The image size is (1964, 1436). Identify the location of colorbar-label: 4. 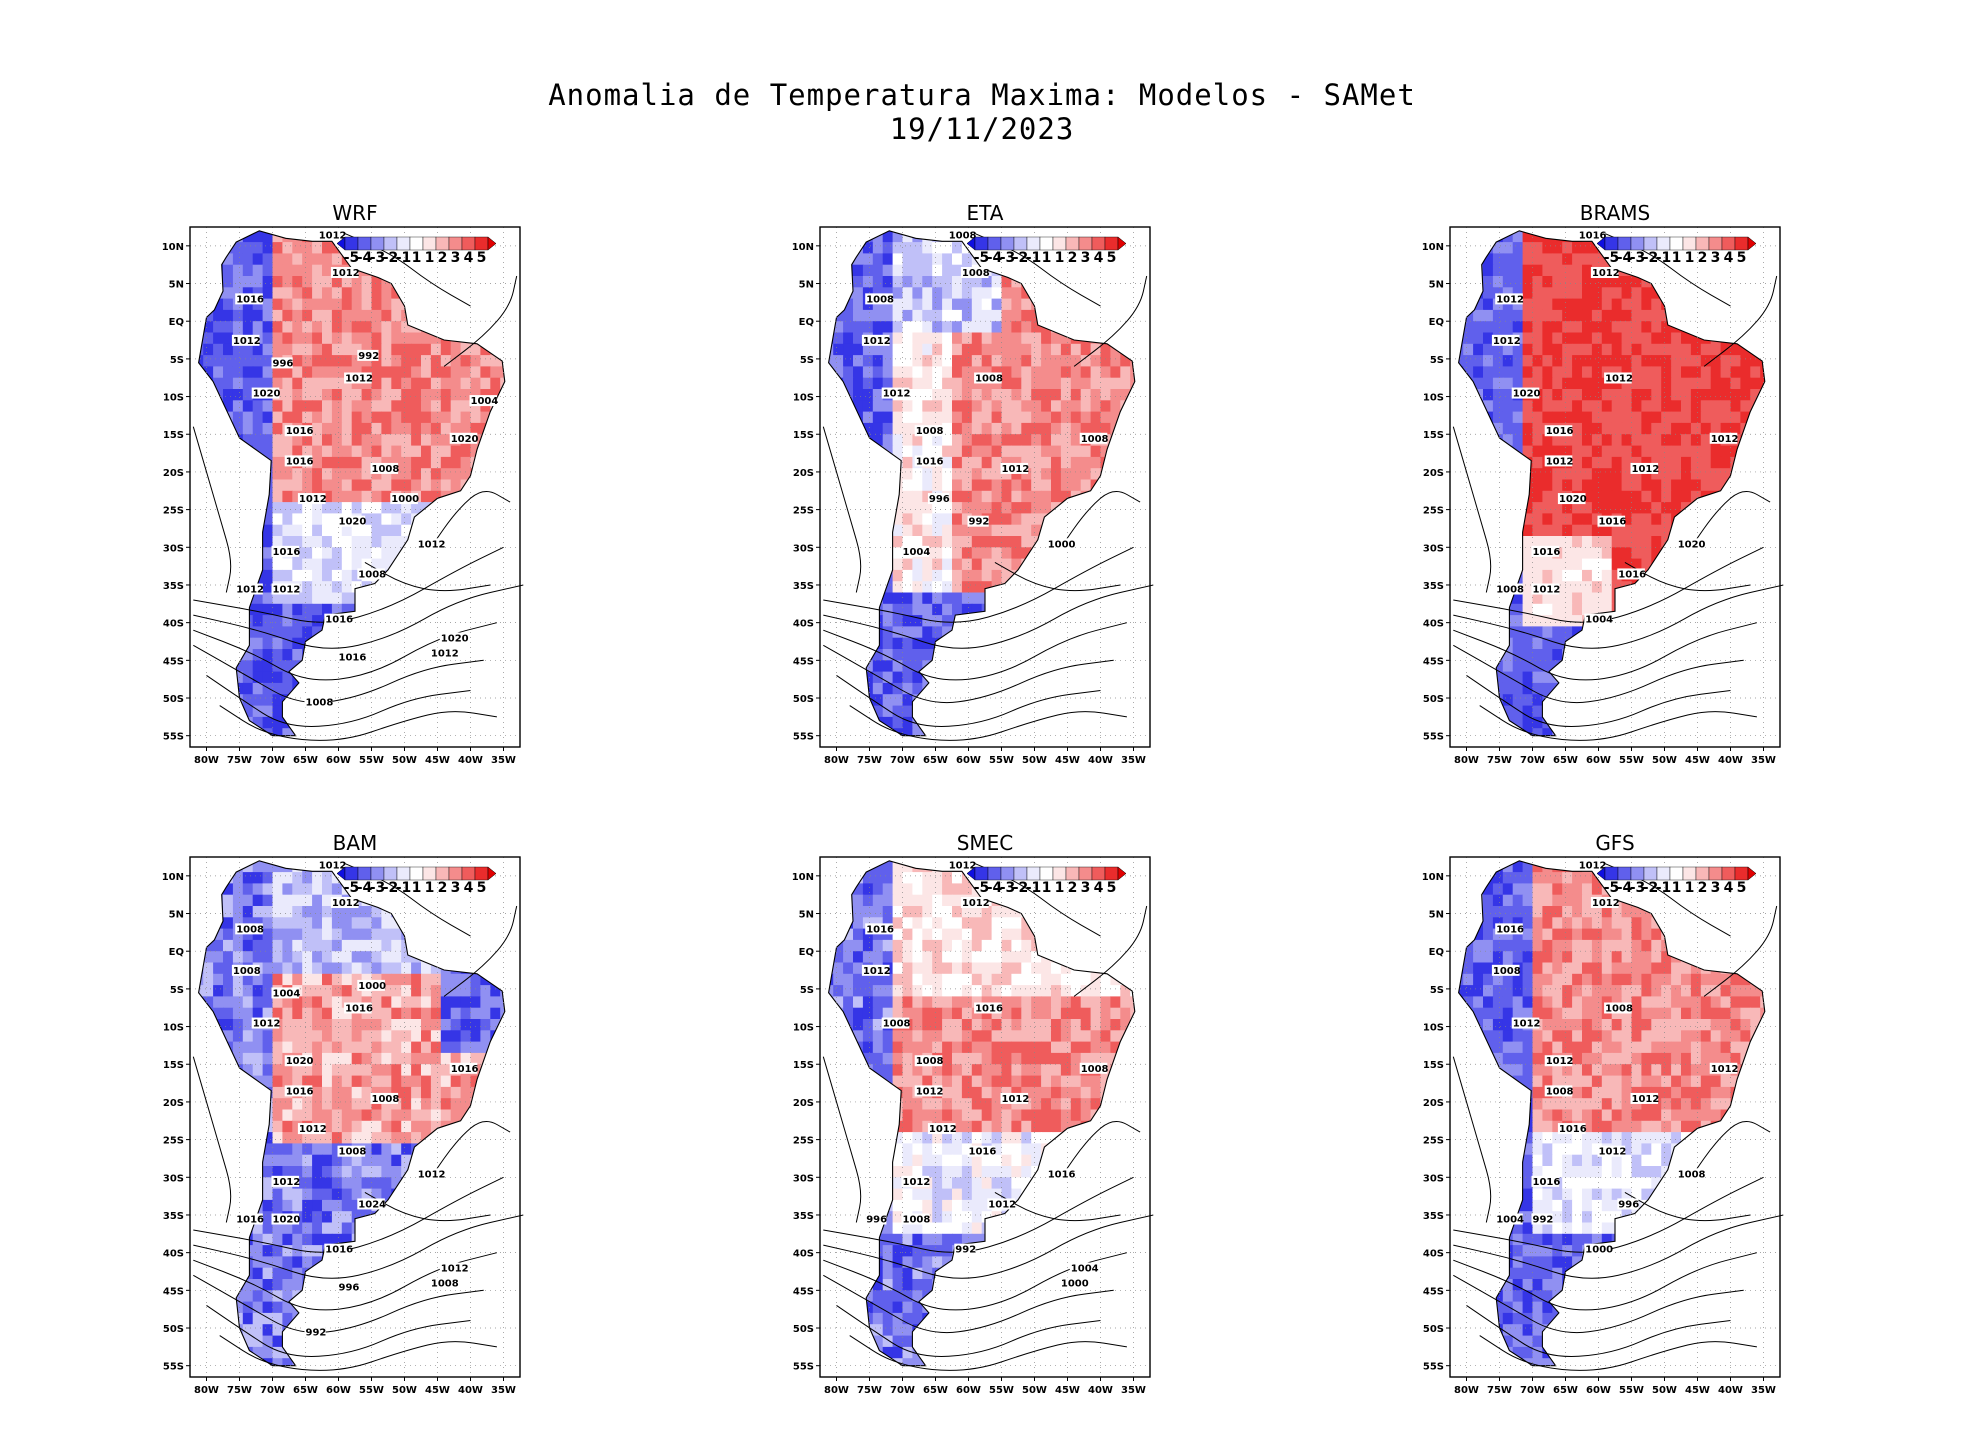
(1729, 888).